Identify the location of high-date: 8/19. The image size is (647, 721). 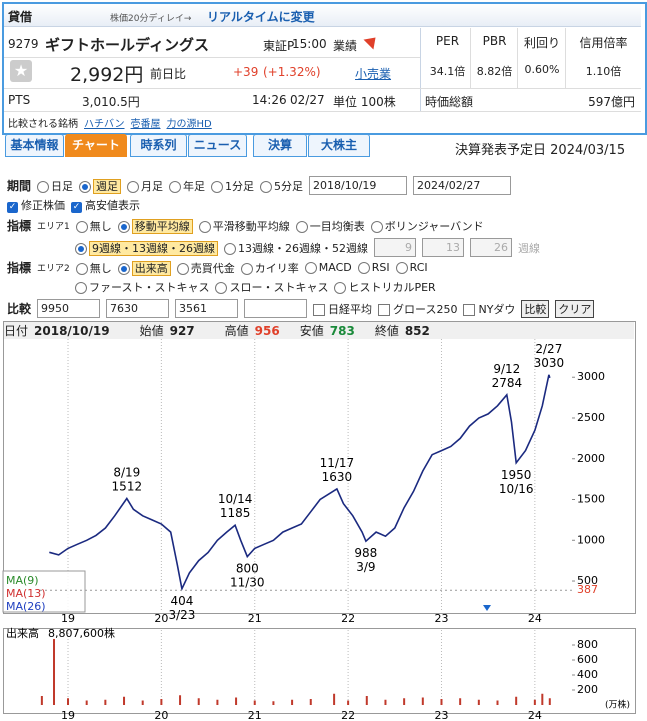
(126, 473).